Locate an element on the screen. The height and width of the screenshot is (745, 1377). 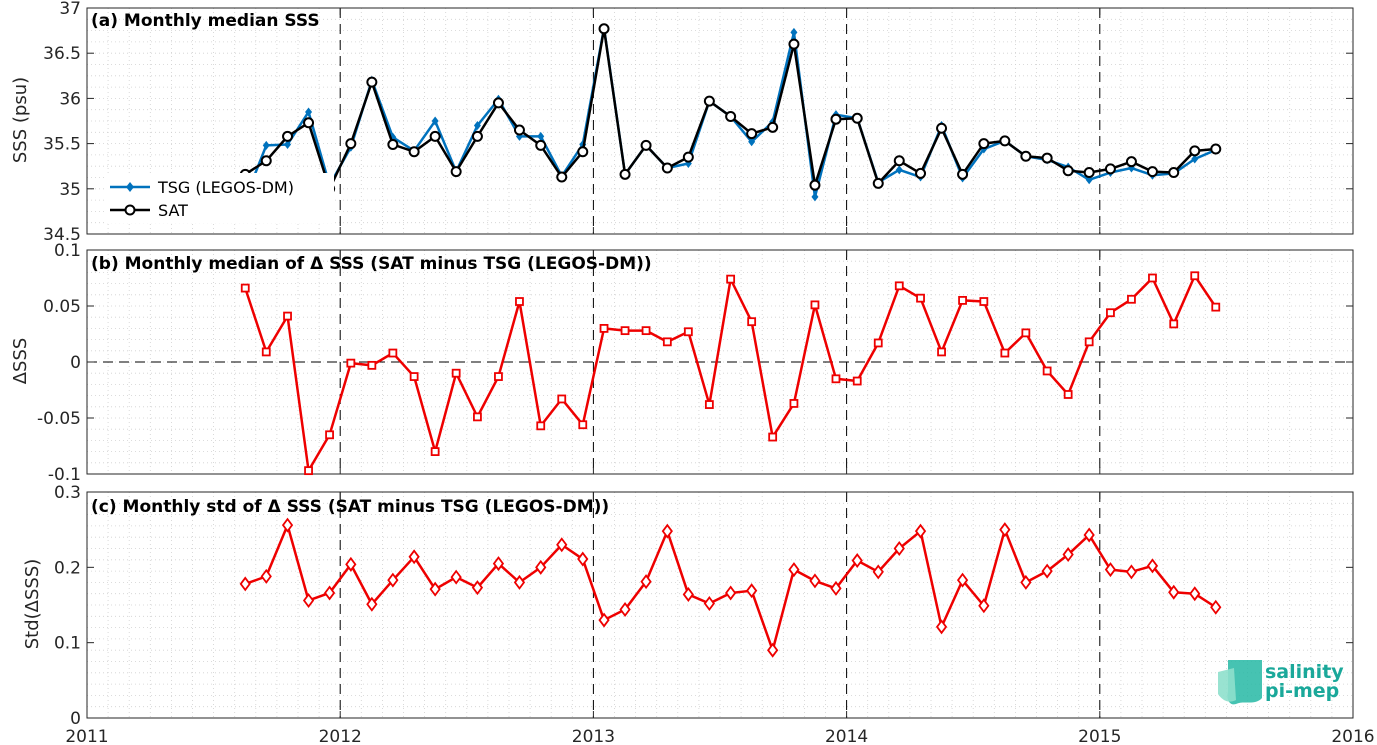
legend-label-tsg: TSG (LEGOS-DM) is located at coordinates (225, 187).